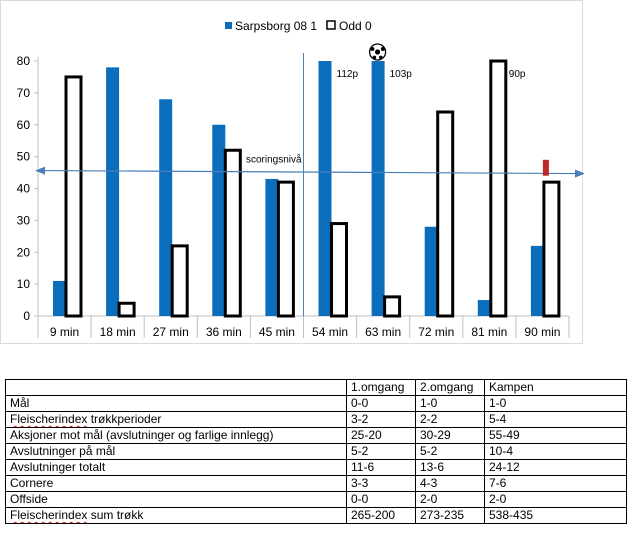  Describe the element at coordinates (176, 467) in the screenshot. I see `table-row-label: Avslutninger totalt` at that location.